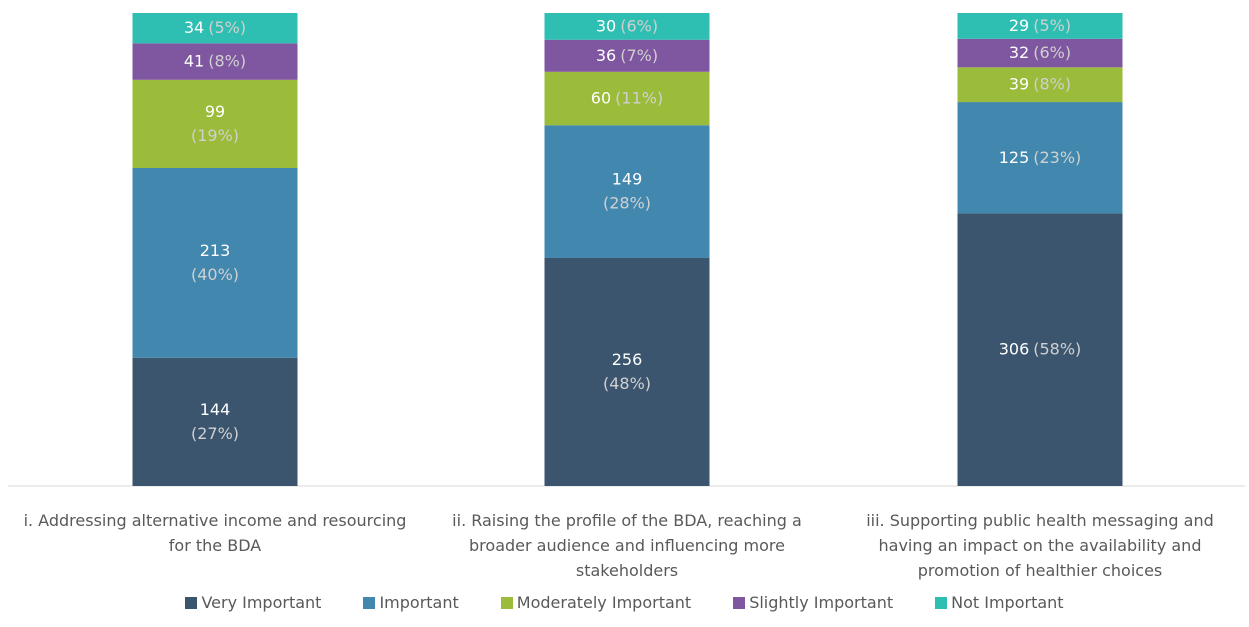 This screenshot has height=627, width=1249. I want to click on value-label: 125, so click(1014, 156).